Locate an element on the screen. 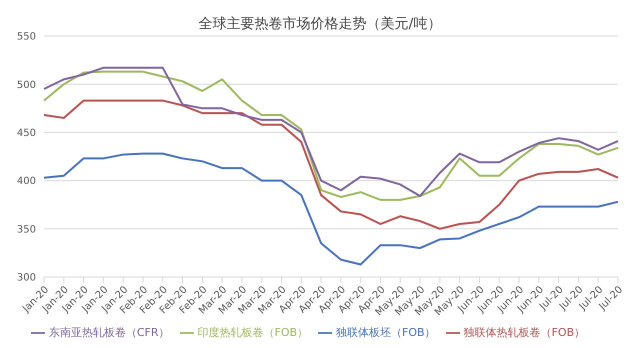 The height and width of the screenshot is (348, 640). legend-label: 印度热轧板卷（FOB） is located at coordinates (253, 332).